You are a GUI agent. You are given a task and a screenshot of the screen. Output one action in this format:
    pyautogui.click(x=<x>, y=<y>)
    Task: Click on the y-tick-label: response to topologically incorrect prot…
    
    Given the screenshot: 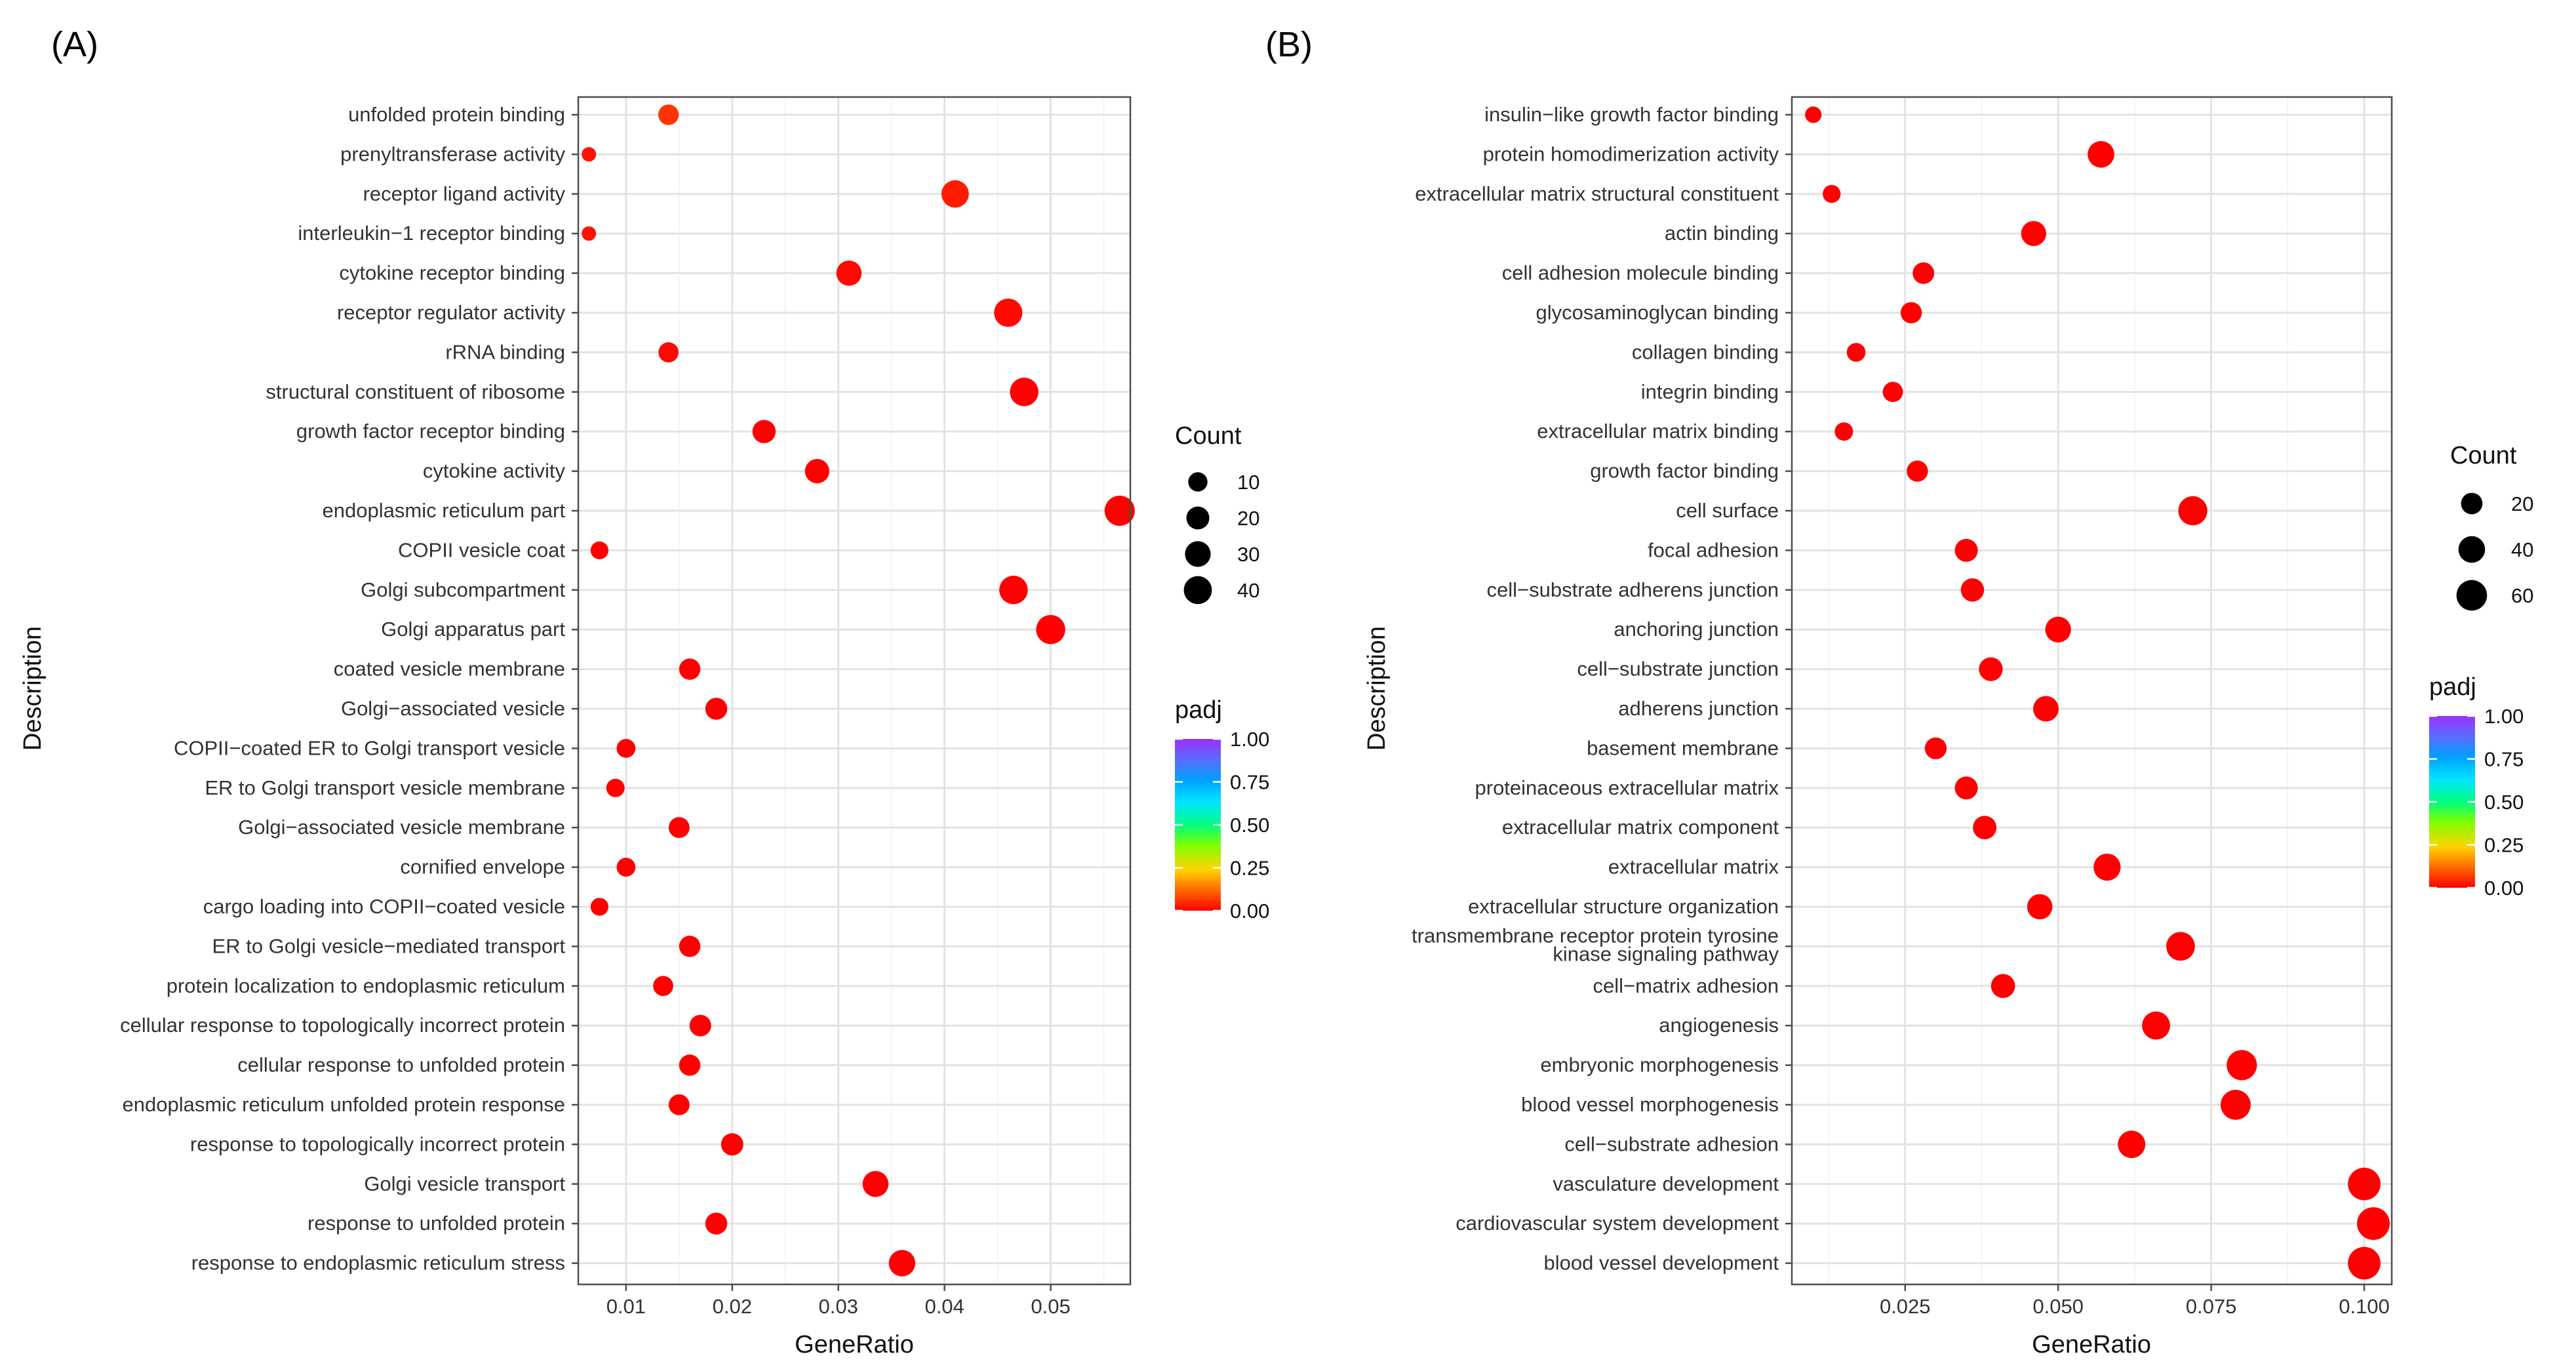 What is the action you would take?
    pyautogui.click(x=377, y=1143)
    